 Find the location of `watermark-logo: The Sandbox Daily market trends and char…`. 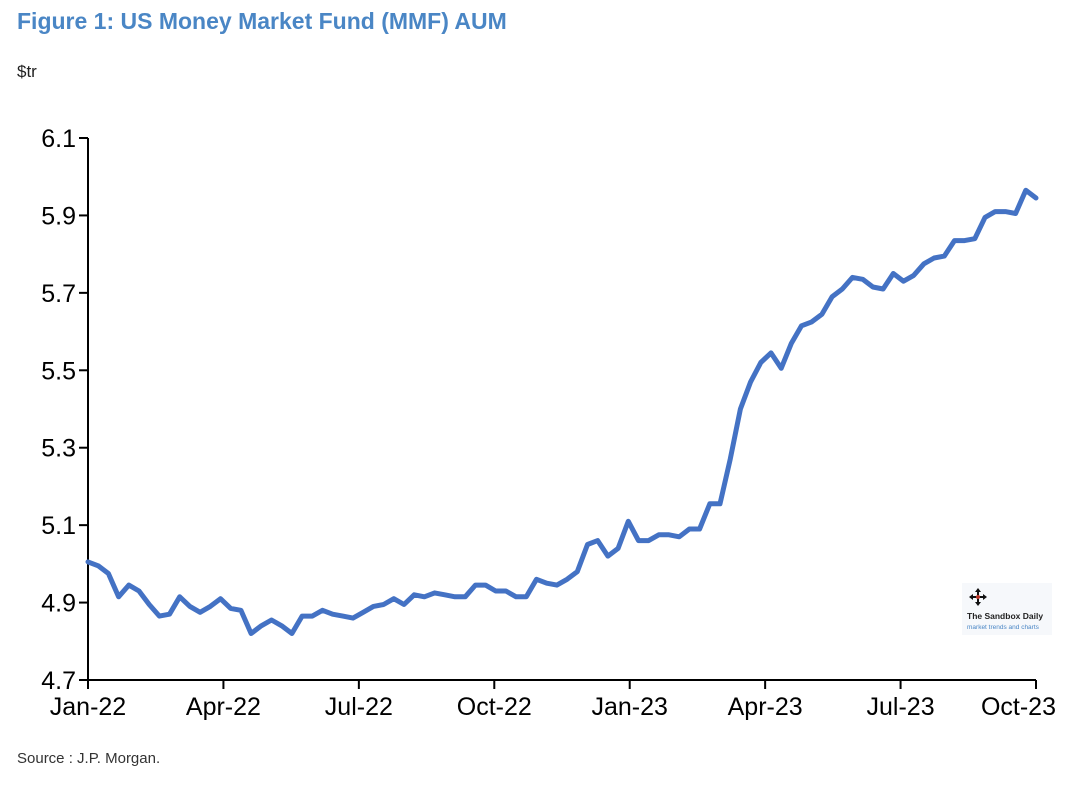

watermark-logo: The Sandbox Daily market trends and char… is located at coordinates (1007, 609).